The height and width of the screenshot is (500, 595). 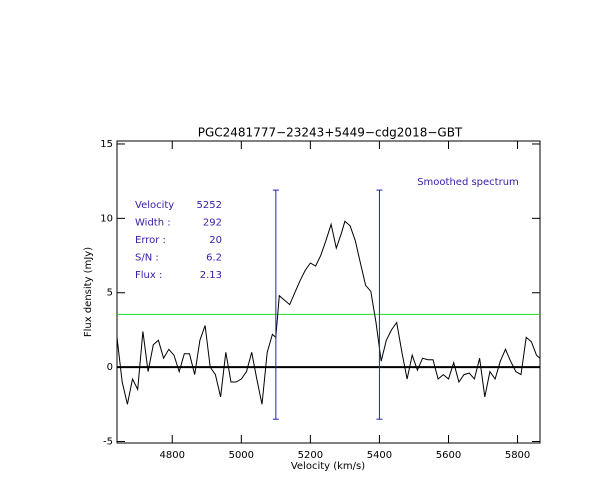 I want to click on stat-label: Width :, so click(x=153, y=223).